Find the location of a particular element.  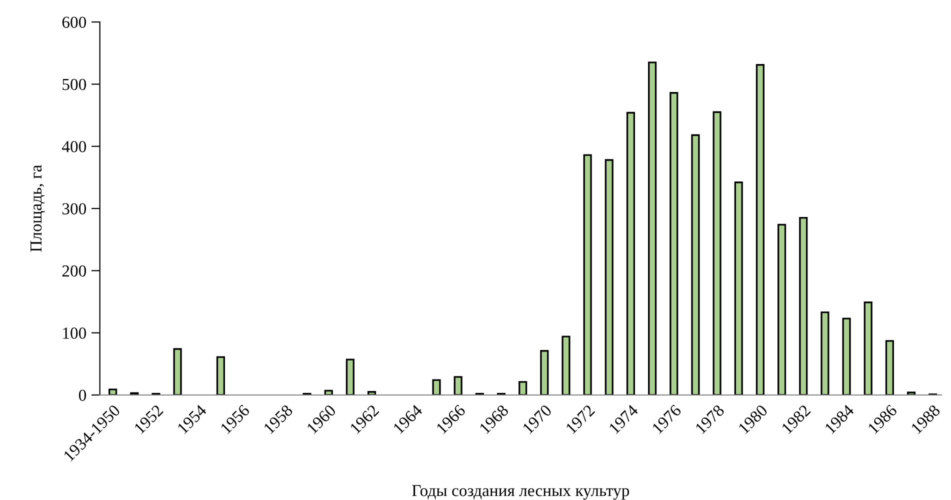

y-tick-label: 400 is located at coordinates (74, 146).